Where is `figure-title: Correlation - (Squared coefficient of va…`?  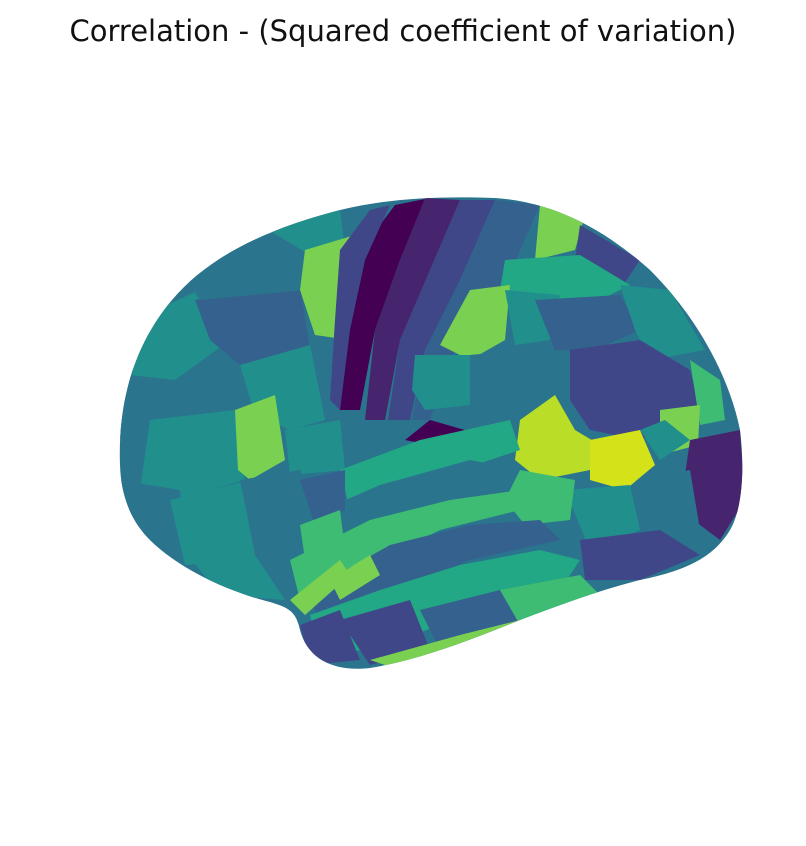
figure-title: Correlation - (Squared coefficient of va… is located at coordinates (403, 31).